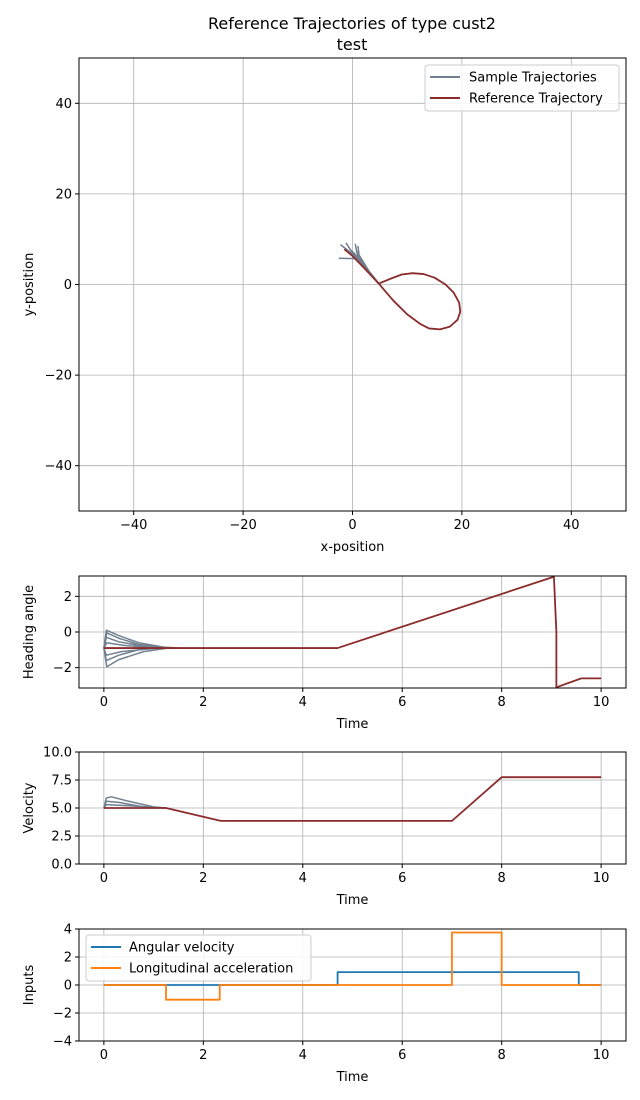 The image size is (640, 1100). Describe the element at coordinates (104, 702) in the screenshot. I see `heading-x-tick-label: 0` at that location.